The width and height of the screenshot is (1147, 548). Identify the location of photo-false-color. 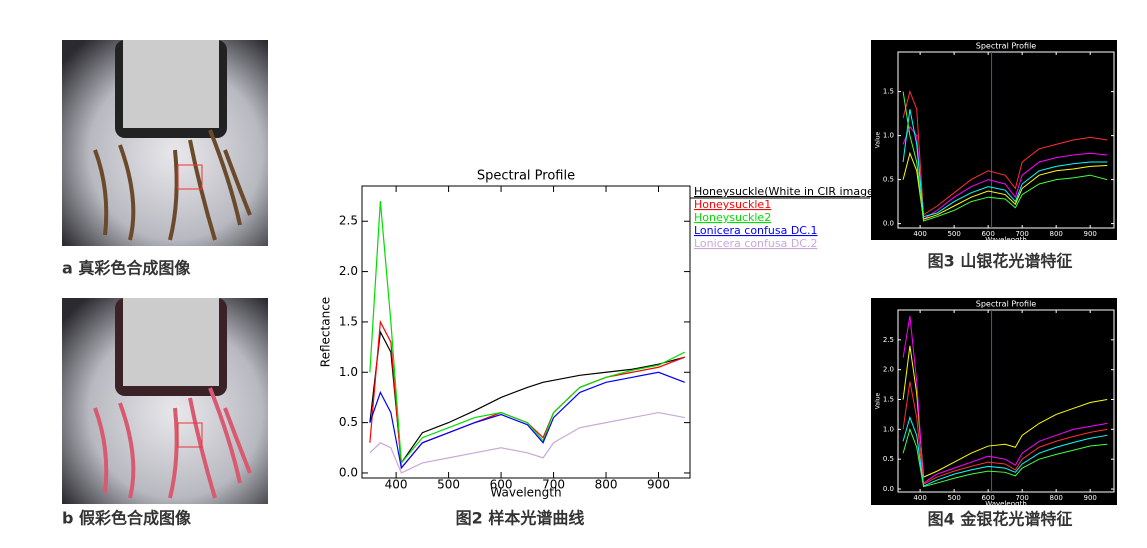
(165, 401).